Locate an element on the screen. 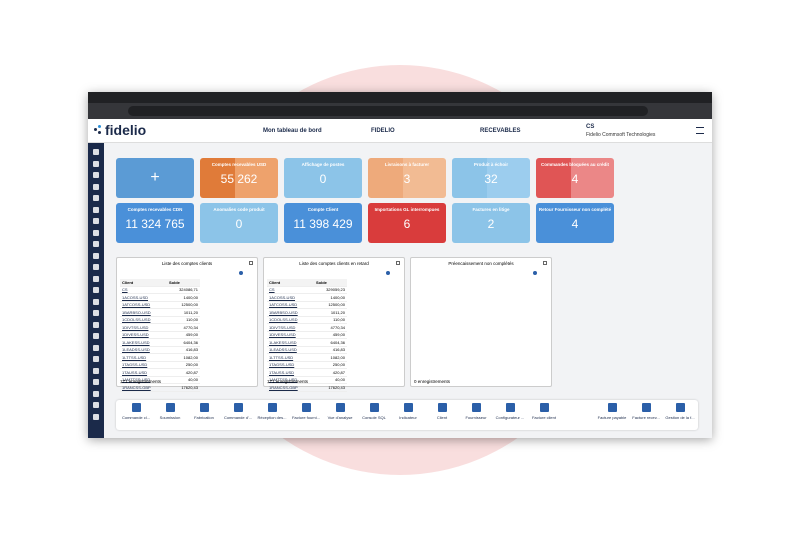  kpi-value: 6 is located at coordinates (407, 224).